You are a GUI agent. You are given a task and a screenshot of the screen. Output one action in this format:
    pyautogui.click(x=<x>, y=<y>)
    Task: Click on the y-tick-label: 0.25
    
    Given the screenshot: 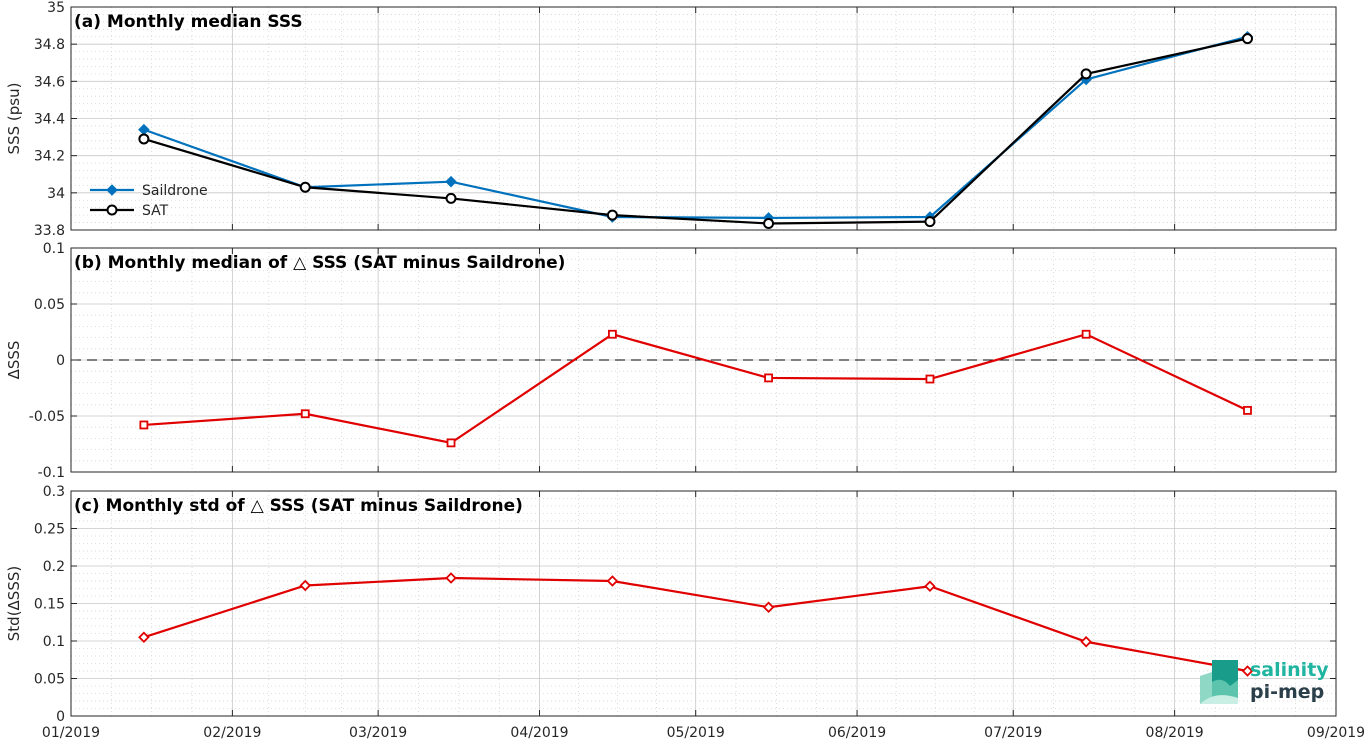 What is the action you would take?
    pyautogui.click(x=49, y=530)
    